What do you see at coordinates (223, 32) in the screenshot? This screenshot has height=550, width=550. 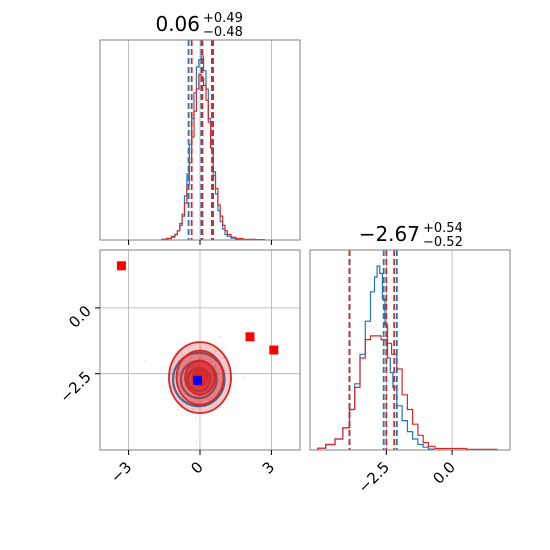 I see `histogram-title-minus-param-1: −0.48` at bounding box center [223, 32].